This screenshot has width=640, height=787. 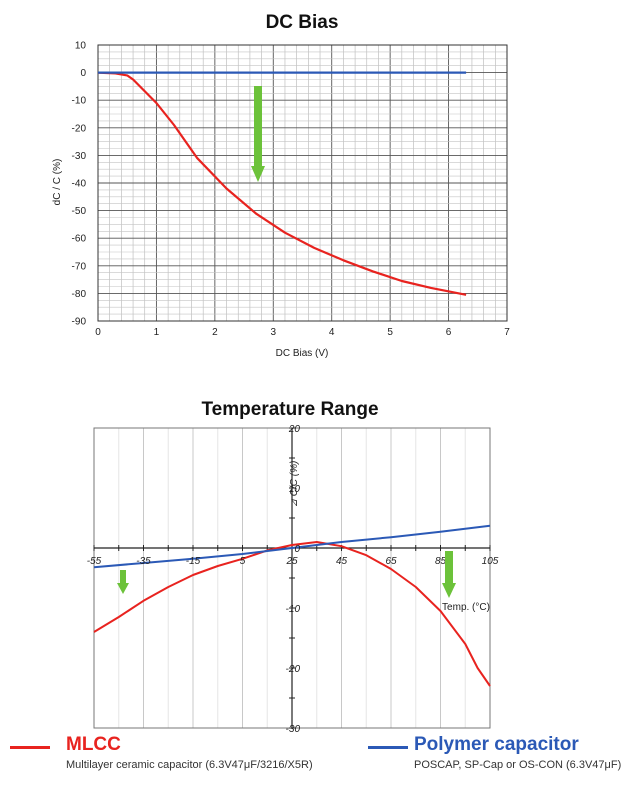 I want to click on temperature-x-tick: 85, so click(x=441, y=561).